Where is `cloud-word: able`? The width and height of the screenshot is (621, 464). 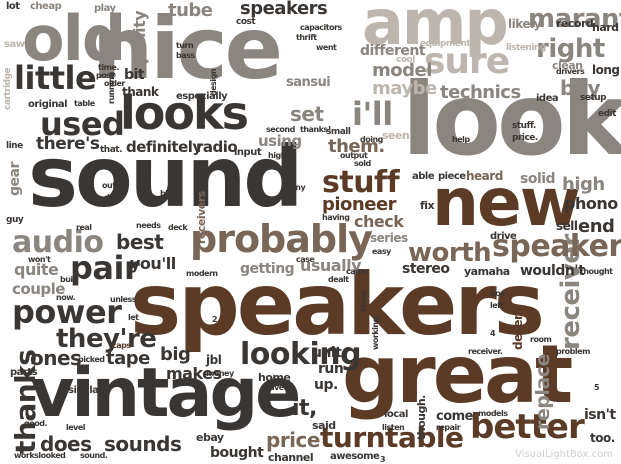 cloud-word: able is located at coordinates (423, 176).